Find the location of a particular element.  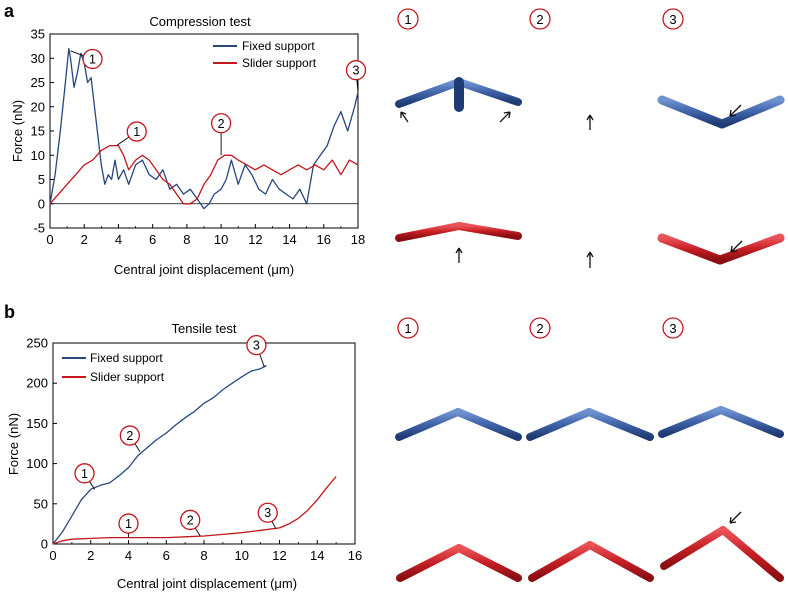

y-tick-label: 10 is located at coordinates (38, 155).